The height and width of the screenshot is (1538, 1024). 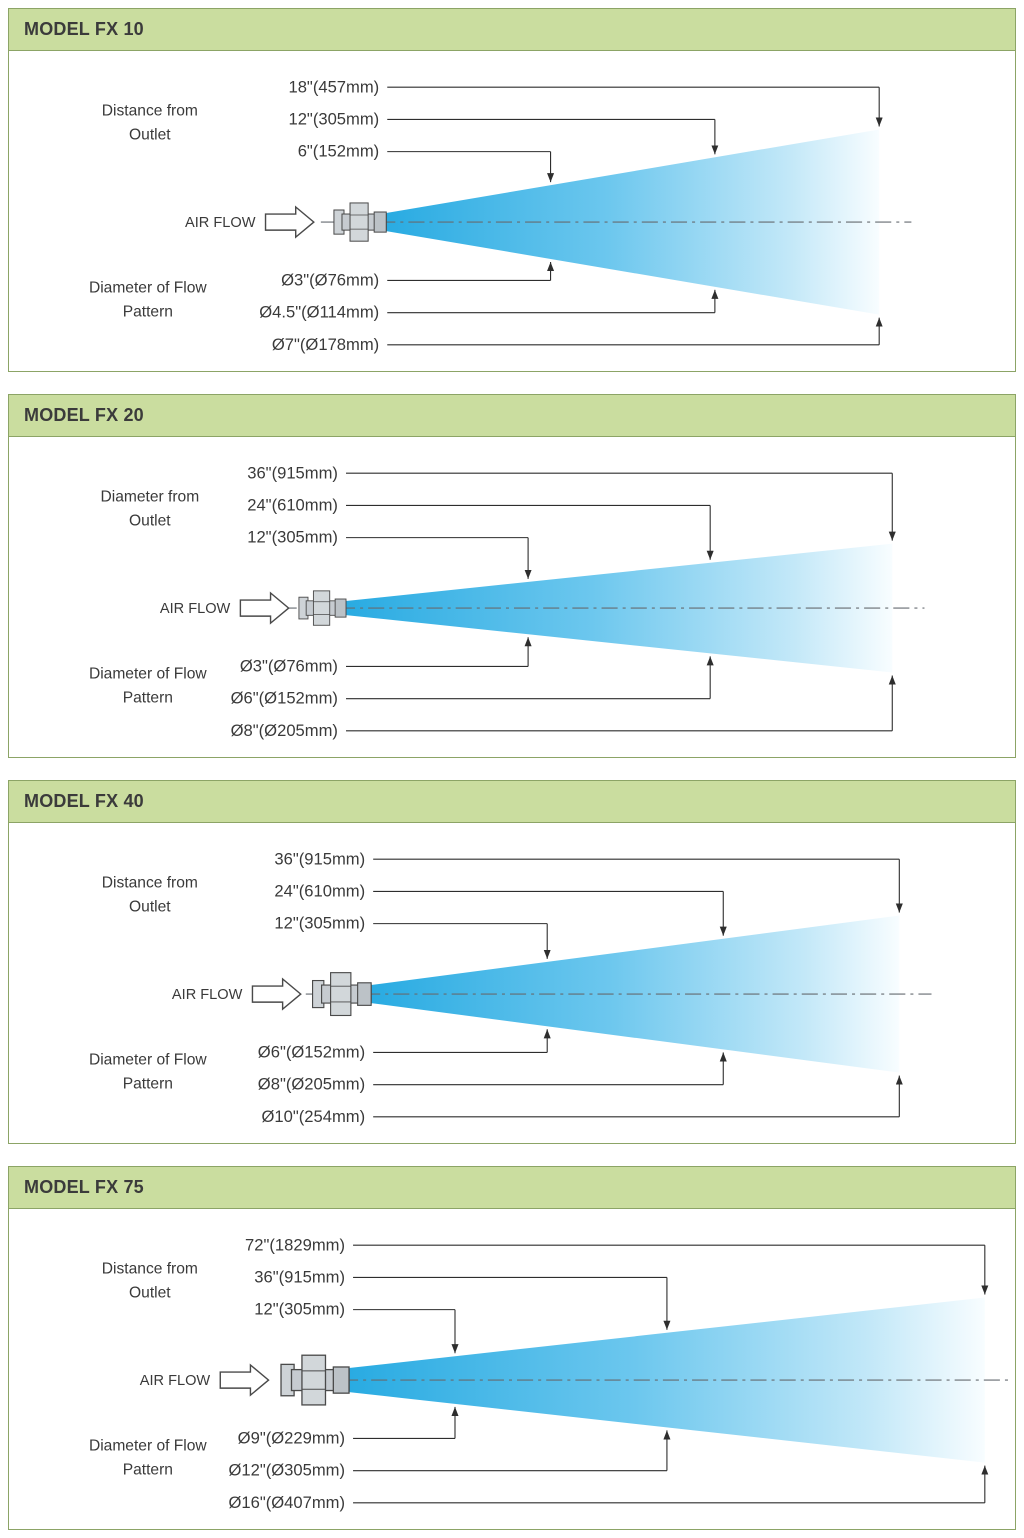 What do you see at coordinates (84, 801) in the screenshot?
I see `panel-title: MODEL FX 40` at bounding box center [84, 801].